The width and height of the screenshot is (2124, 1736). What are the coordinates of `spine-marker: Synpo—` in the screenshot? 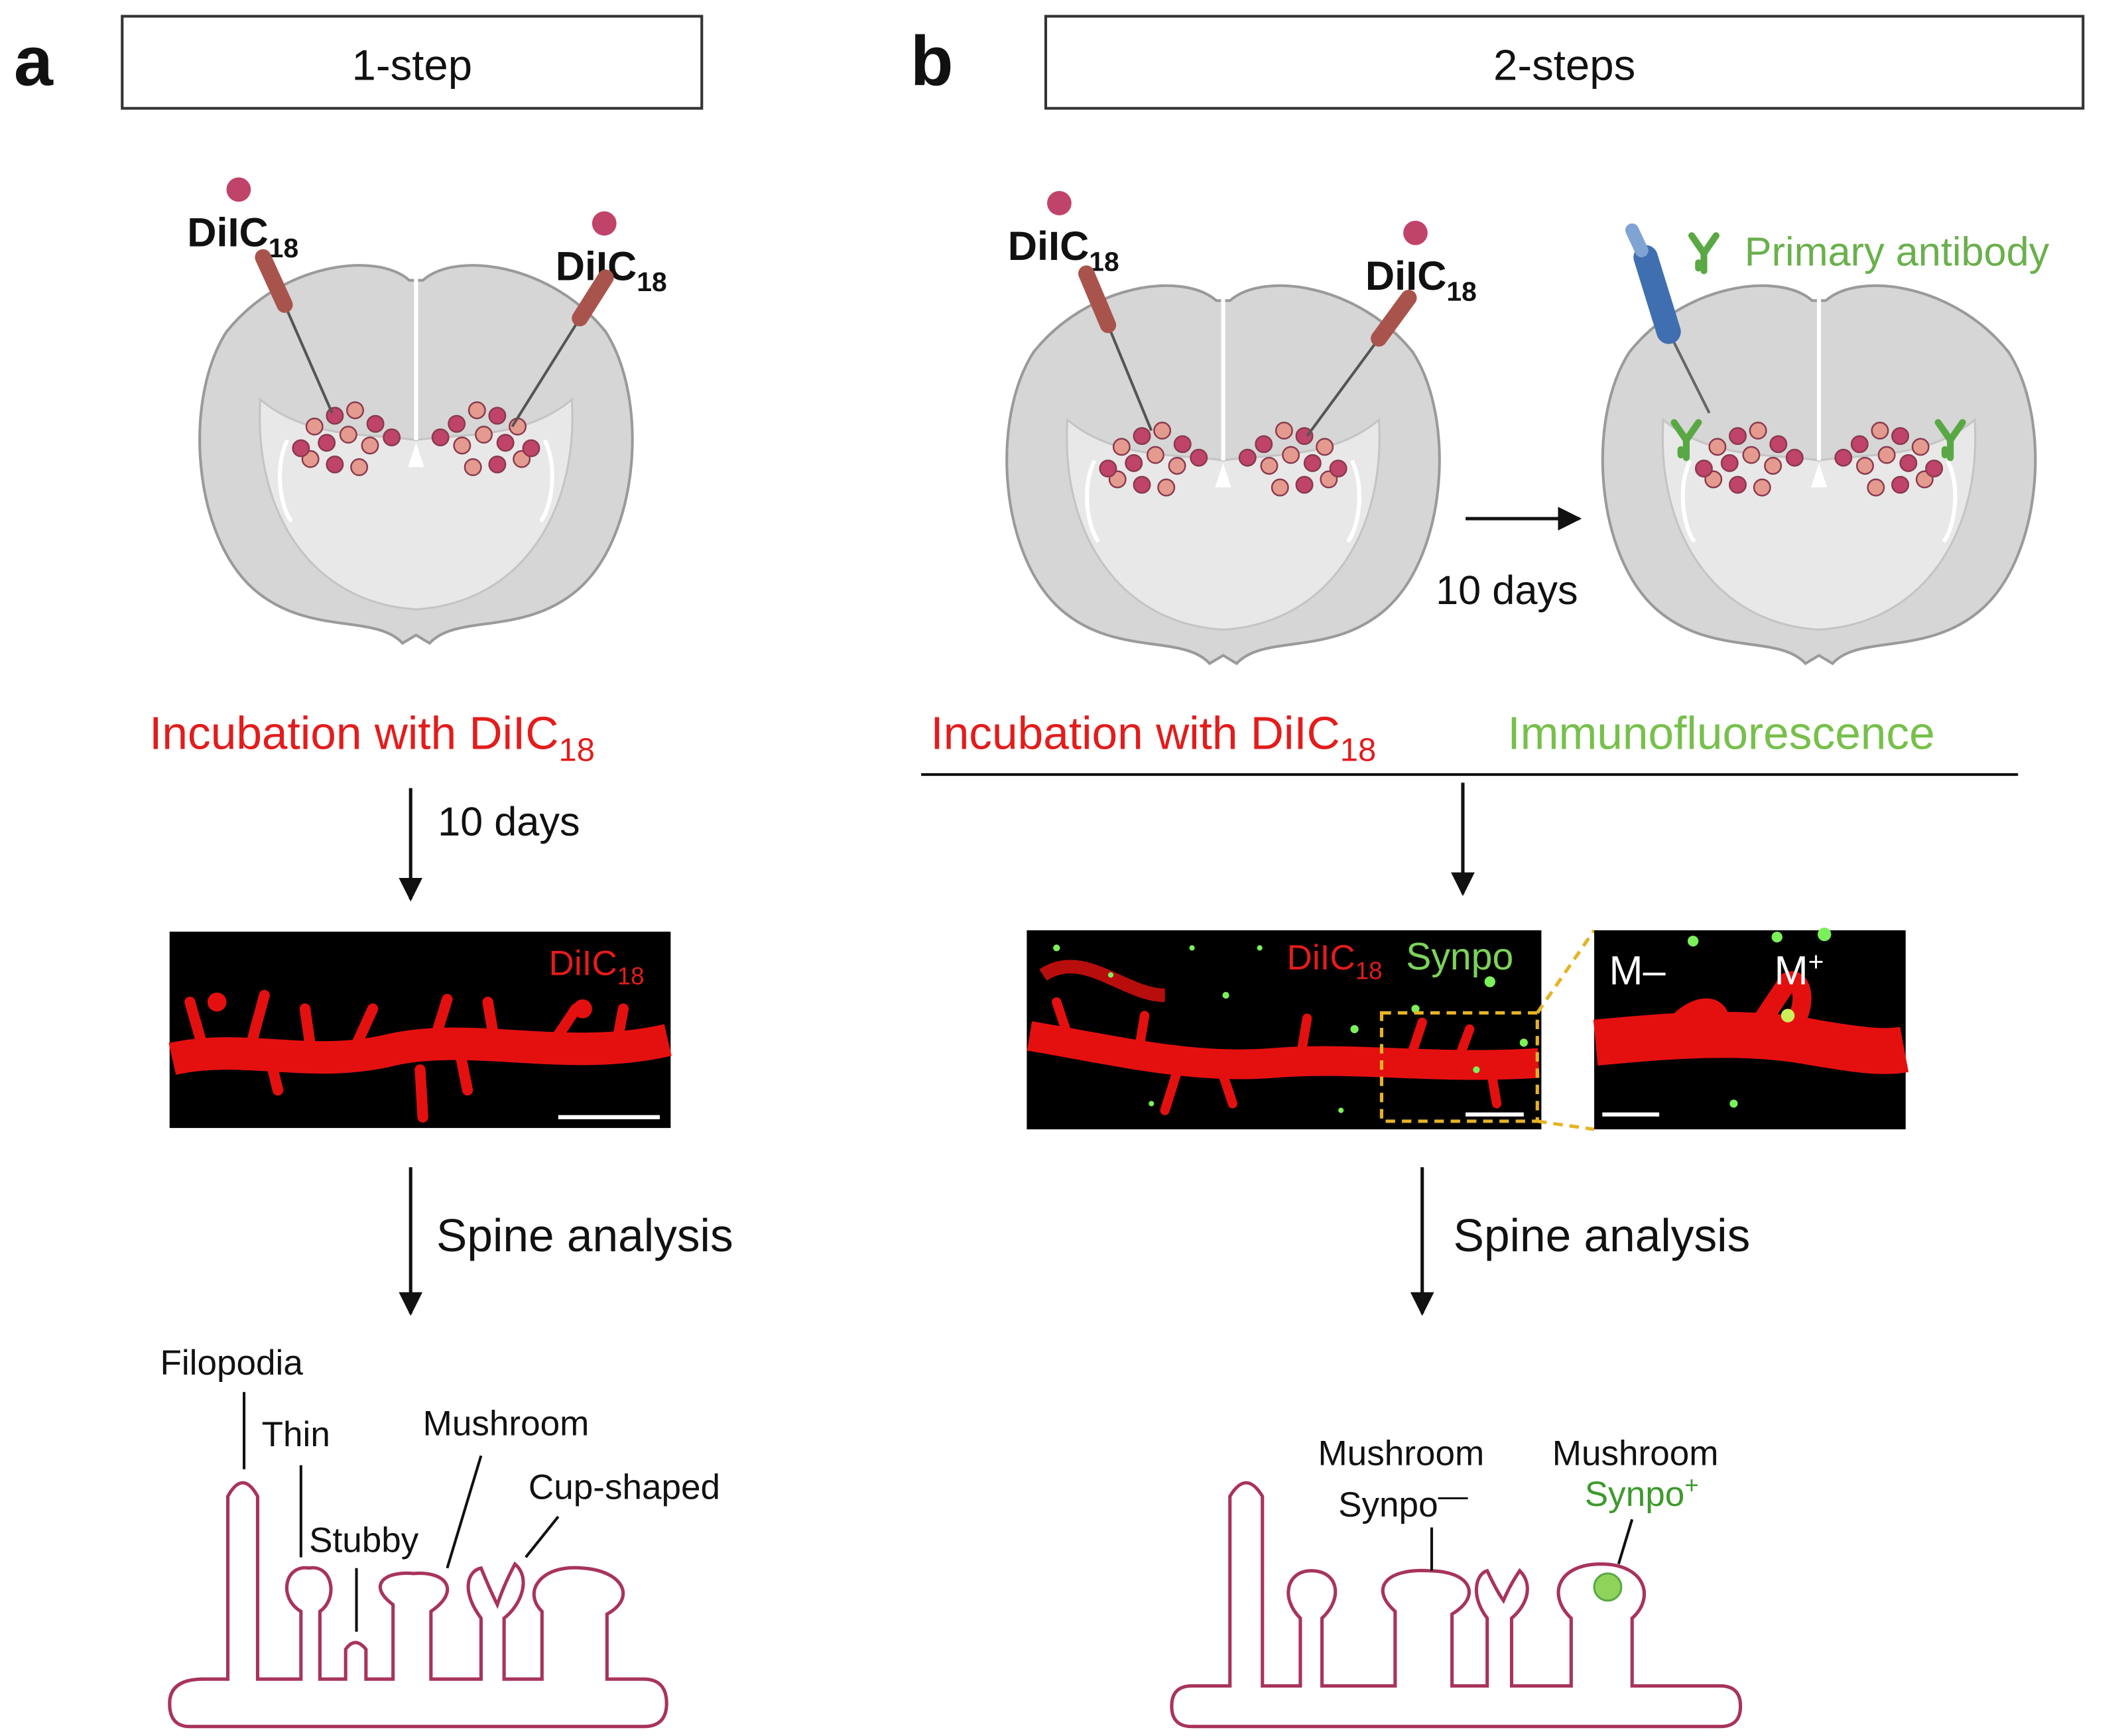 It's located at (1403, 1501).